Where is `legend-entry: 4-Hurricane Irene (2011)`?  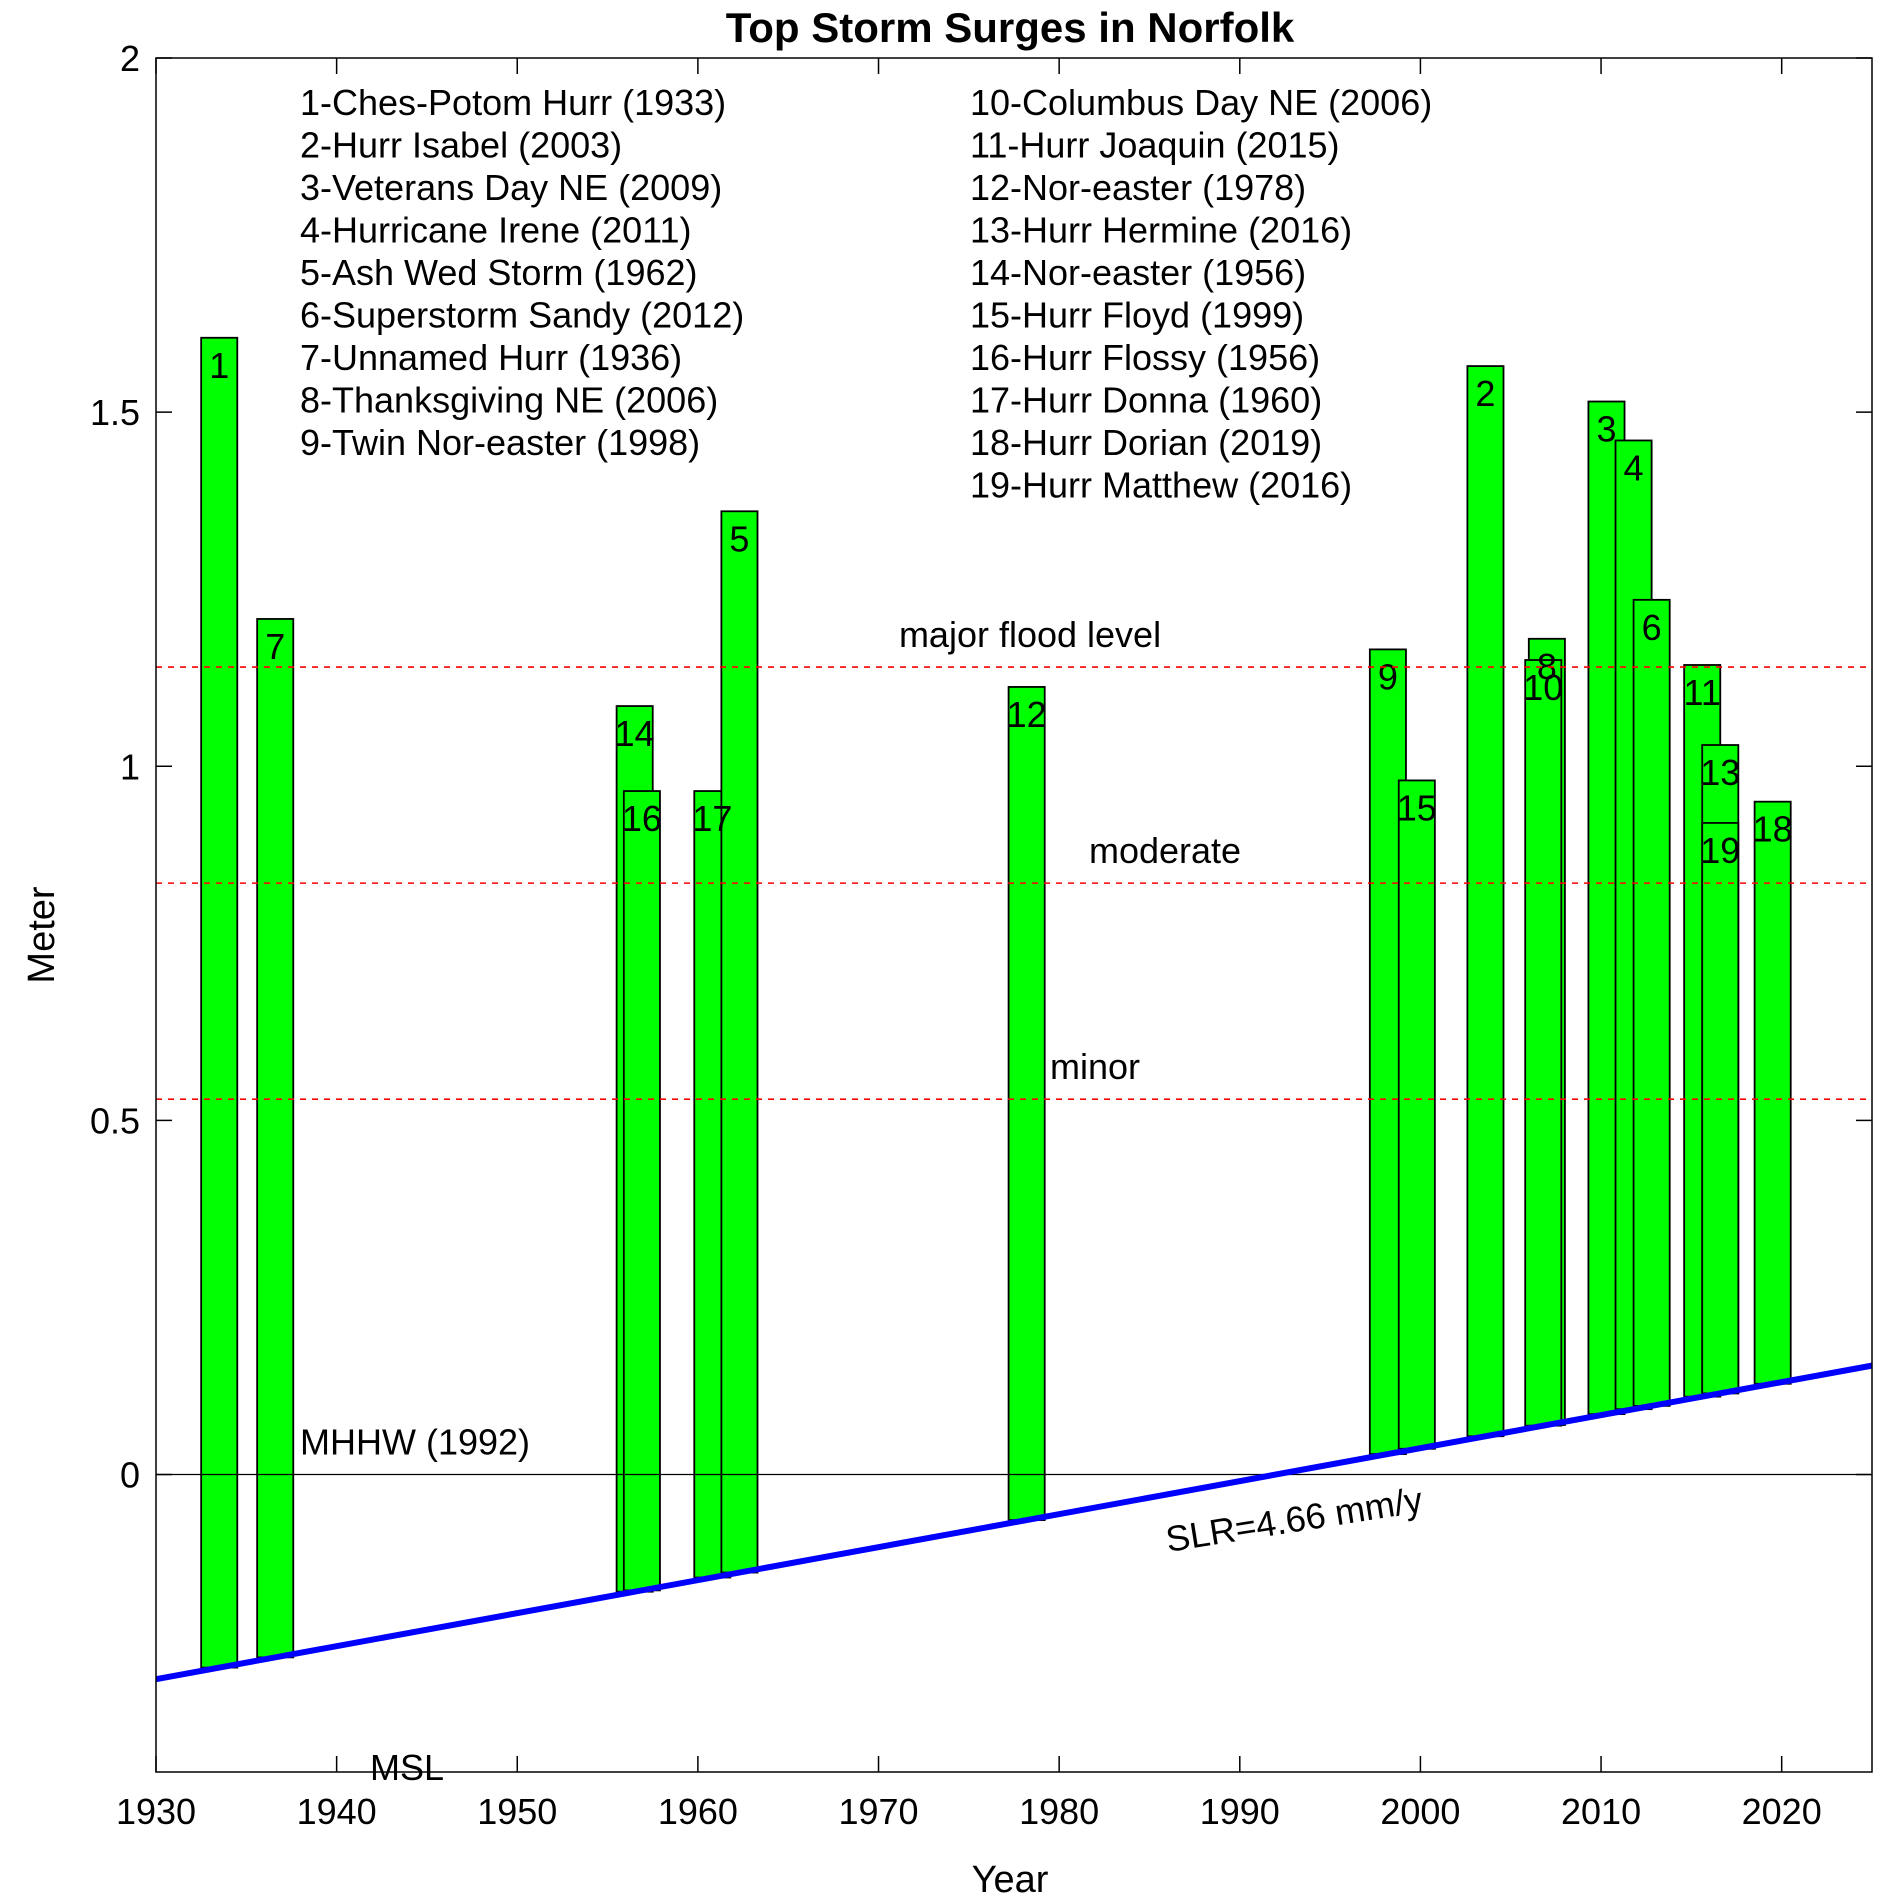
legend-entry: 4-Hurricane Irene (2011) is located at coordinates (496, 230).